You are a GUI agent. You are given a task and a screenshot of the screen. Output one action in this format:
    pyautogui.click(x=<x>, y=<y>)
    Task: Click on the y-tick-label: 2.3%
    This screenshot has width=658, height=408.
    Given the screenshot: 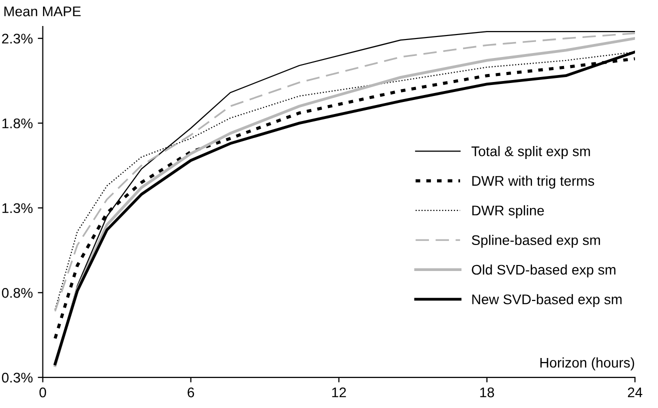 What is the action you would take?
    pyautogui.click(x=17, y=39)
    